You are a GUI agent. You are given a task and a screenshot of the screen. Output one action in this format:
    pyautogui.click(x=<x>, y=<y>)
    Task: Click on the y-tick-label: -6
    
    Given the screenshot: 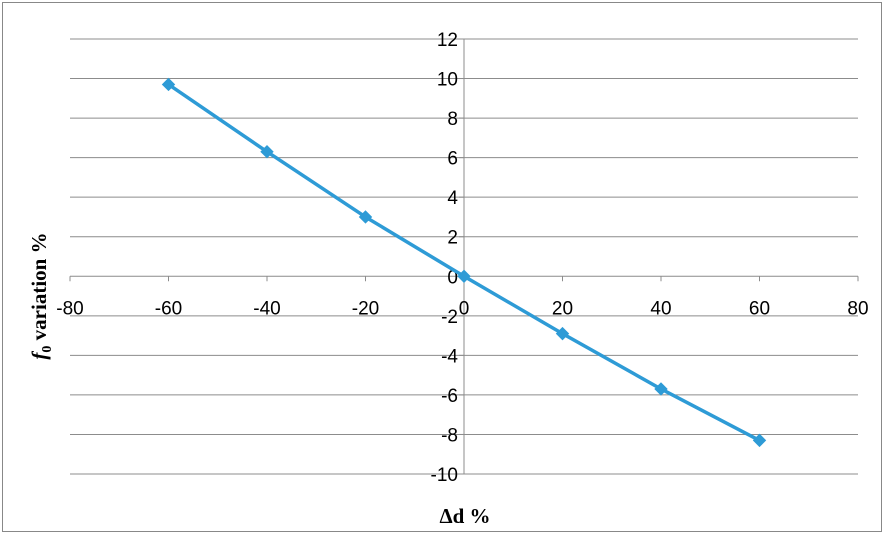 What is the action you would take?
    pyautogui.click(x=449, y=396)
    